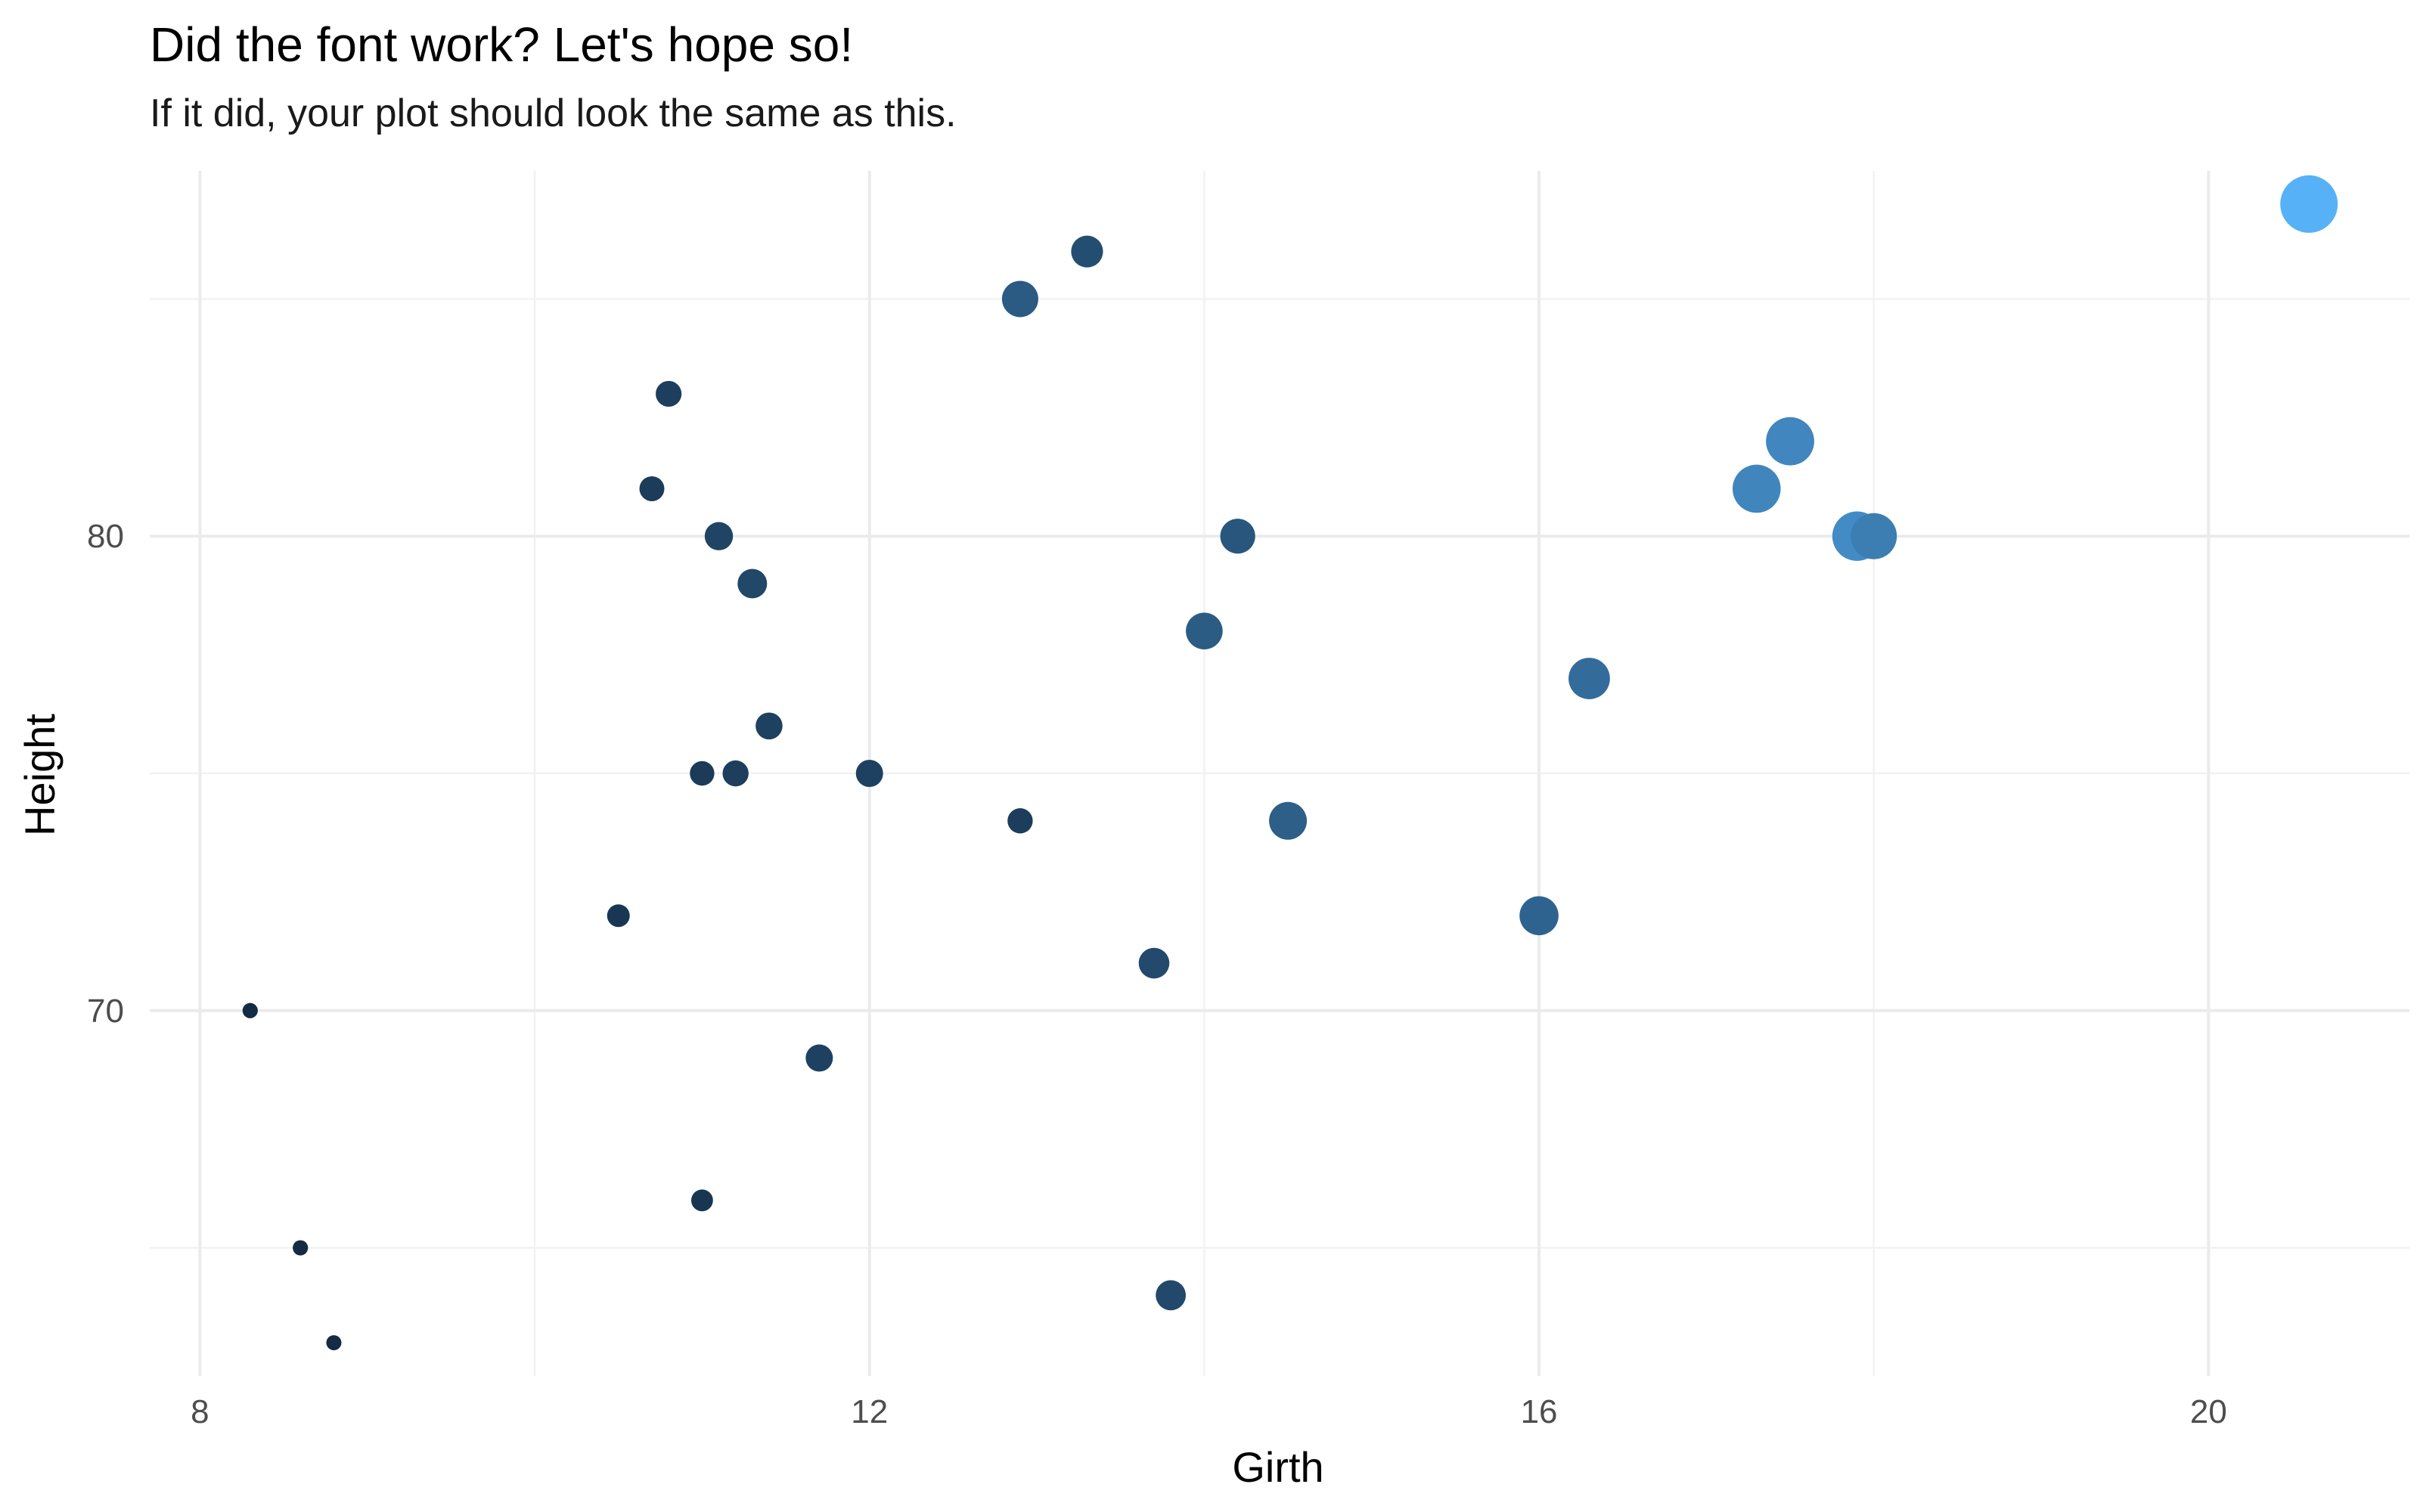  Describe the element at coordinates (2208, 1411) in the screenshot. I see `x-tick-label: 20` at that location.